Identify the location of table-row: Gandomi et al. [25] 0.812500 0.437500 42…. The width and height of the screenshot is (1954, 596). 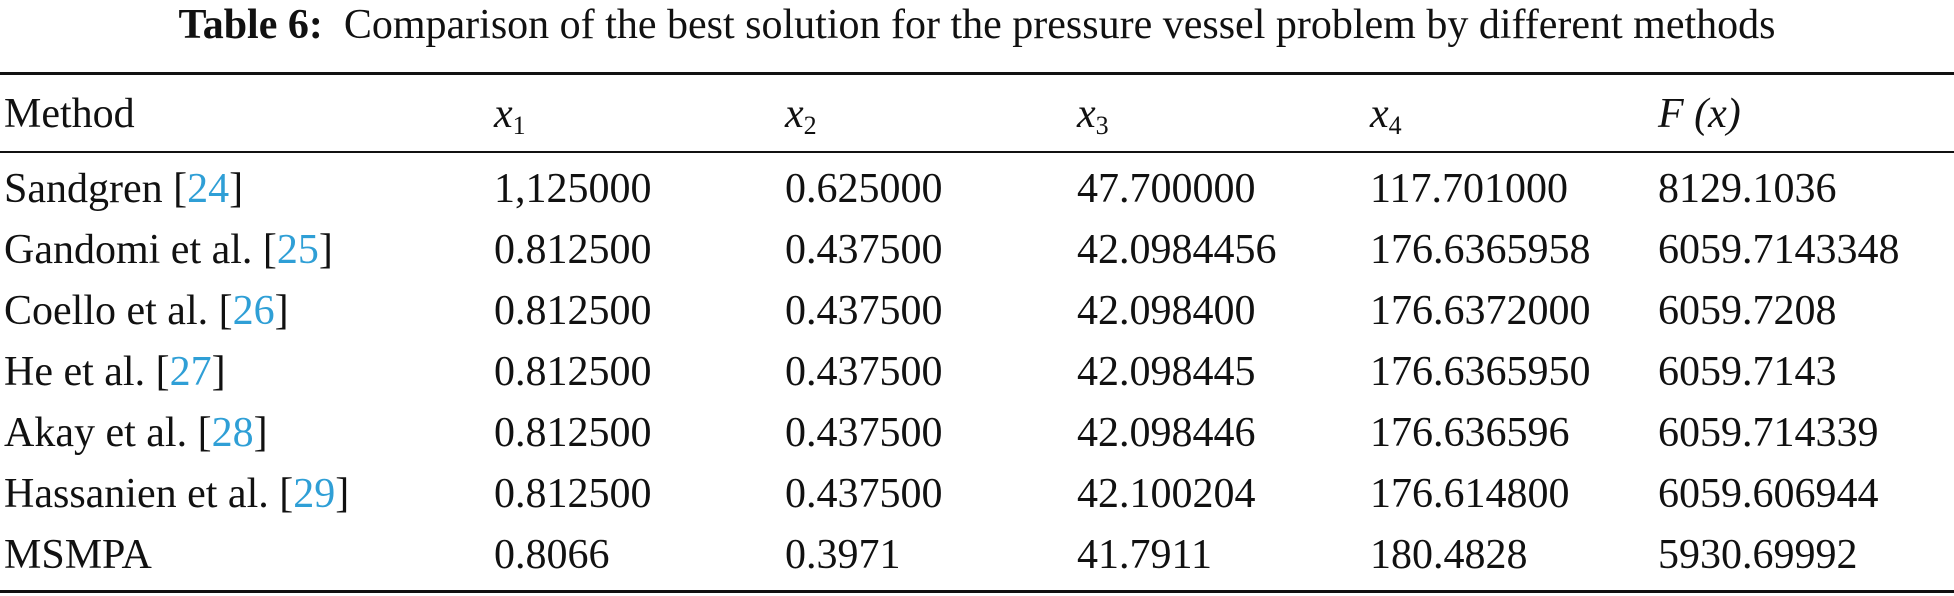
(977, 250).